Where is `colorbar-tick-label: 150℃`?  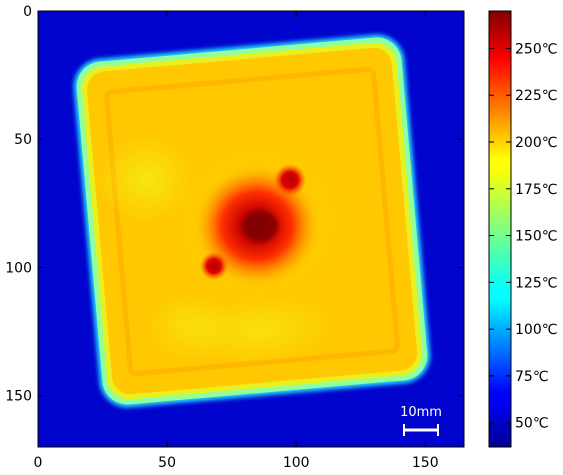 colorbar-tick-label: 150℃ is located at coordinates (536, 237).